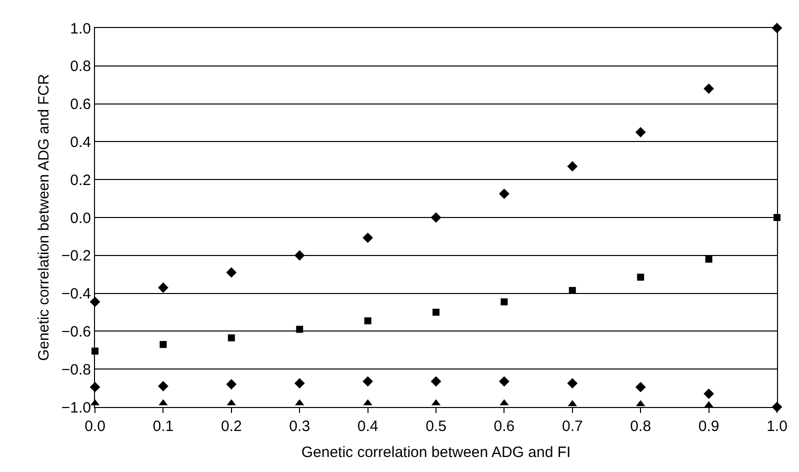 Image resolution: width=799 pixels, height=472 pixels. Describe the element at coordinates (76, 407) in the screenshot. I see `y-tick-label: −1.0` at that location.